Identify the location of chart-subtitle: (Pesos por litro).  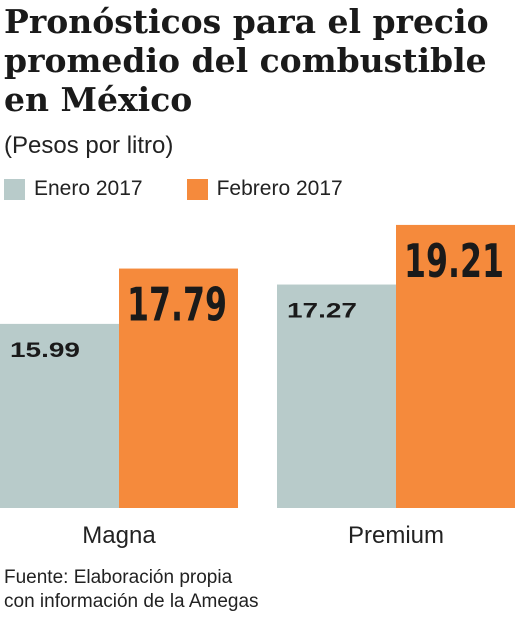
(89, 145).